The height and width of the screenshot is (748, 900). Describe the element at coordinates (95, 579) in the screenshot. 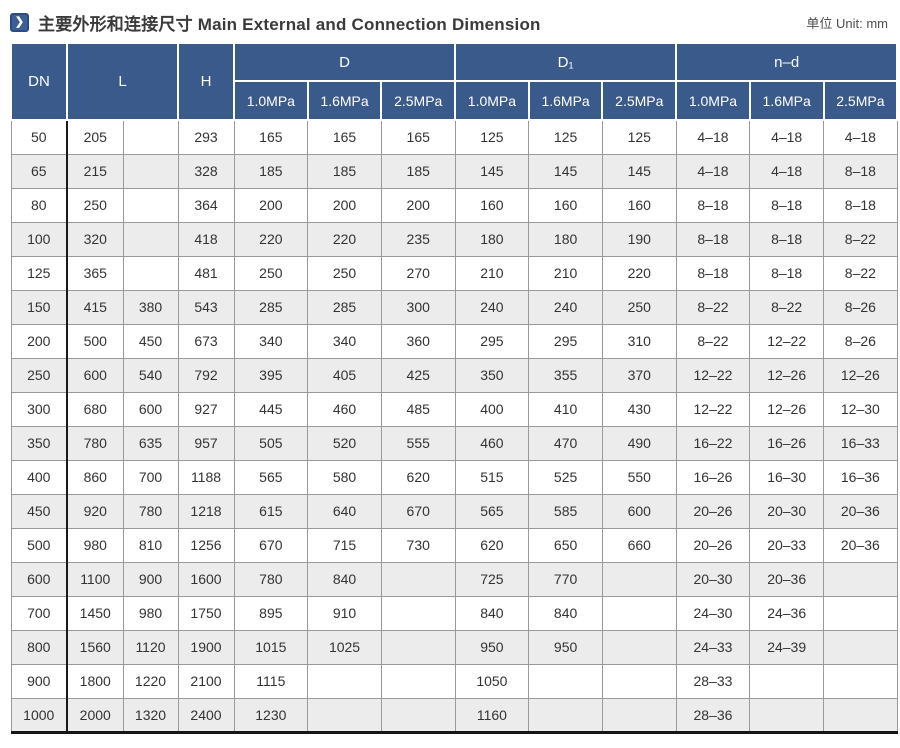

I see `value-cell: 1100` at that location.